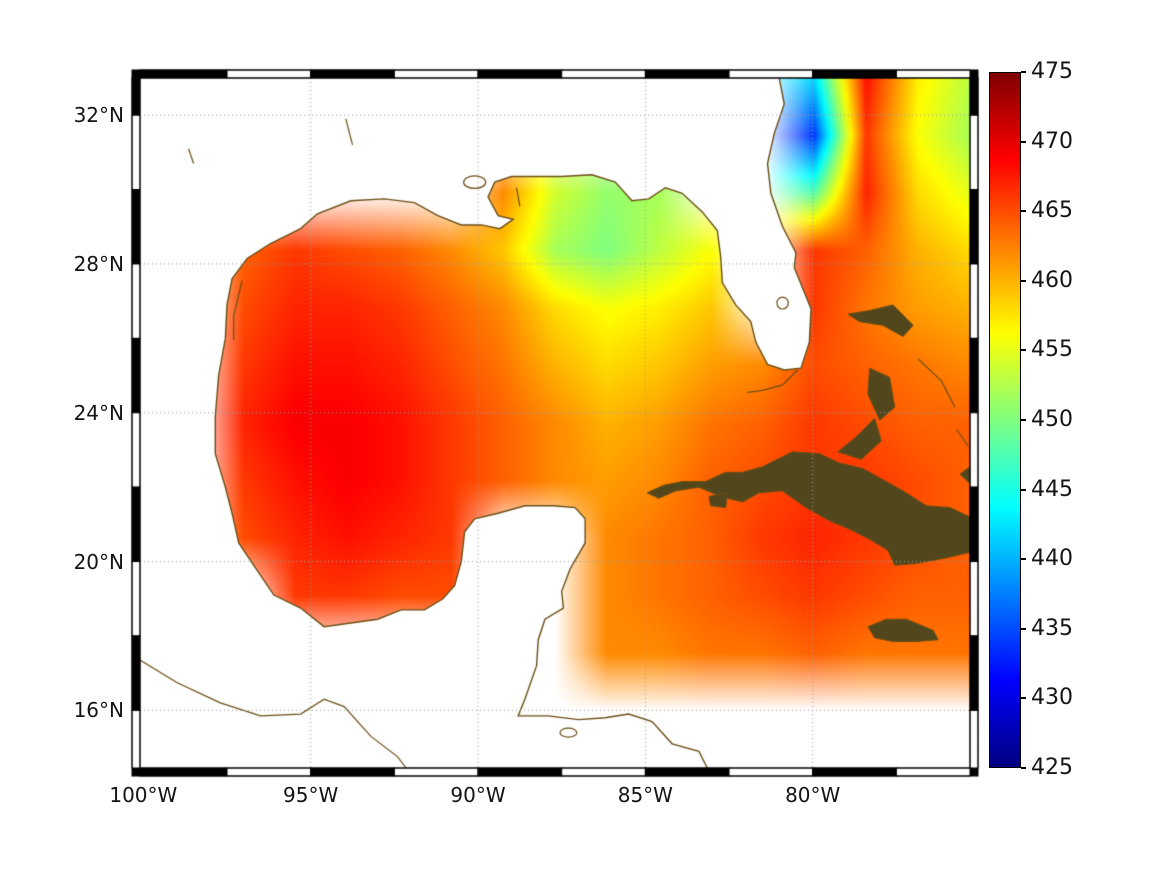  I want to click on colorbar-tick-label: 470, so click(1052, 141).